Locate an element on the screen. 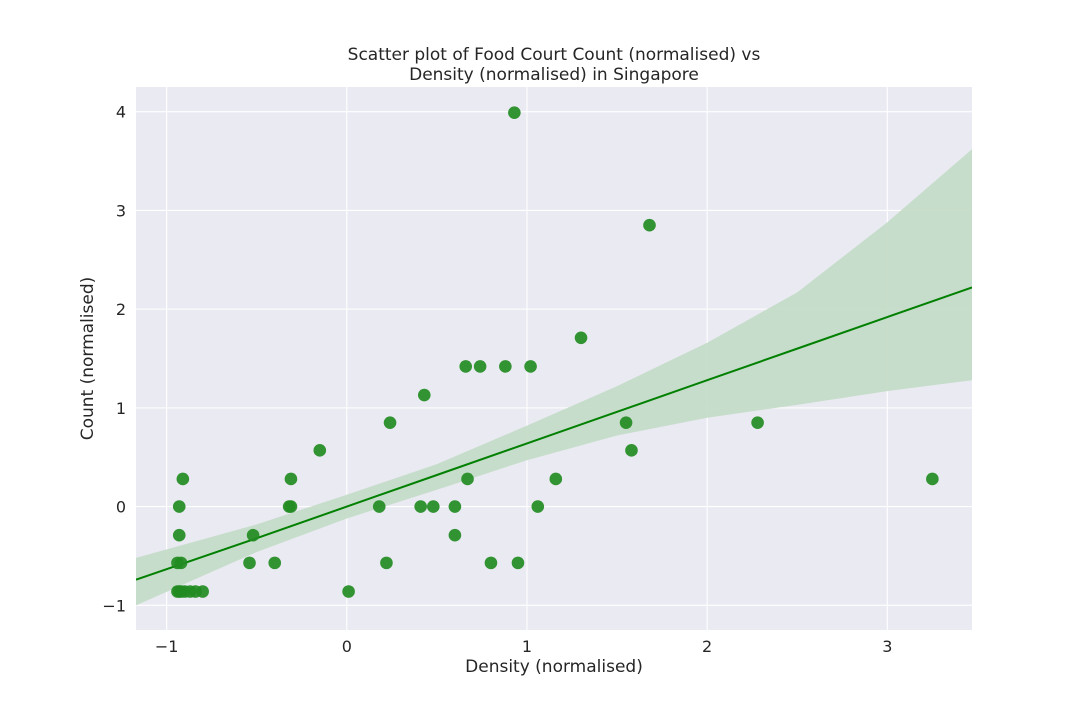 This screenshot has height=720, width=1080. y-tick-label: 4 is located at coordinates (121, 112).